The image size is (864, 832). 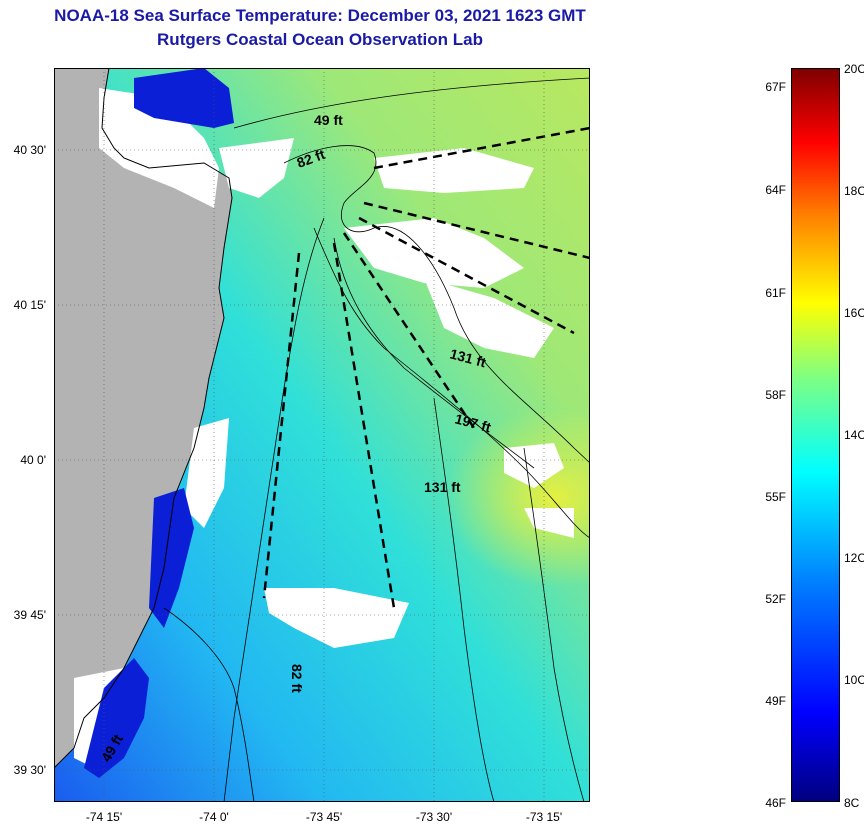 I want to click on colorbar-f-label: 58F, so click(x=775, y=395).